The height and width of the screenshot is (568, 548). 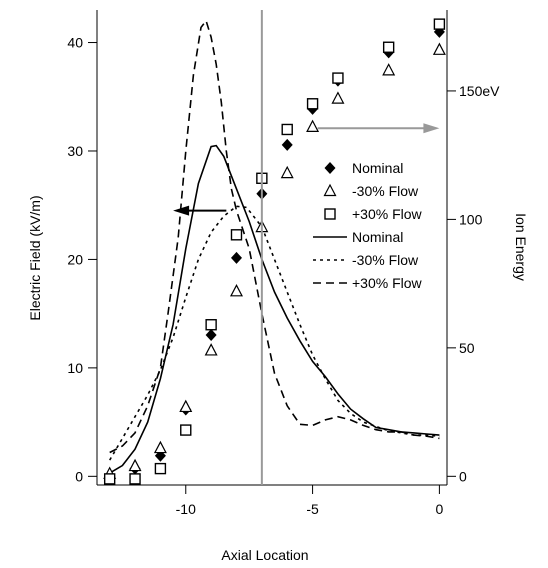 What do you see at coordinates (439, 509) in the screenshot?
I see `x-tick-label: 0` at bounding box center [439, 509].